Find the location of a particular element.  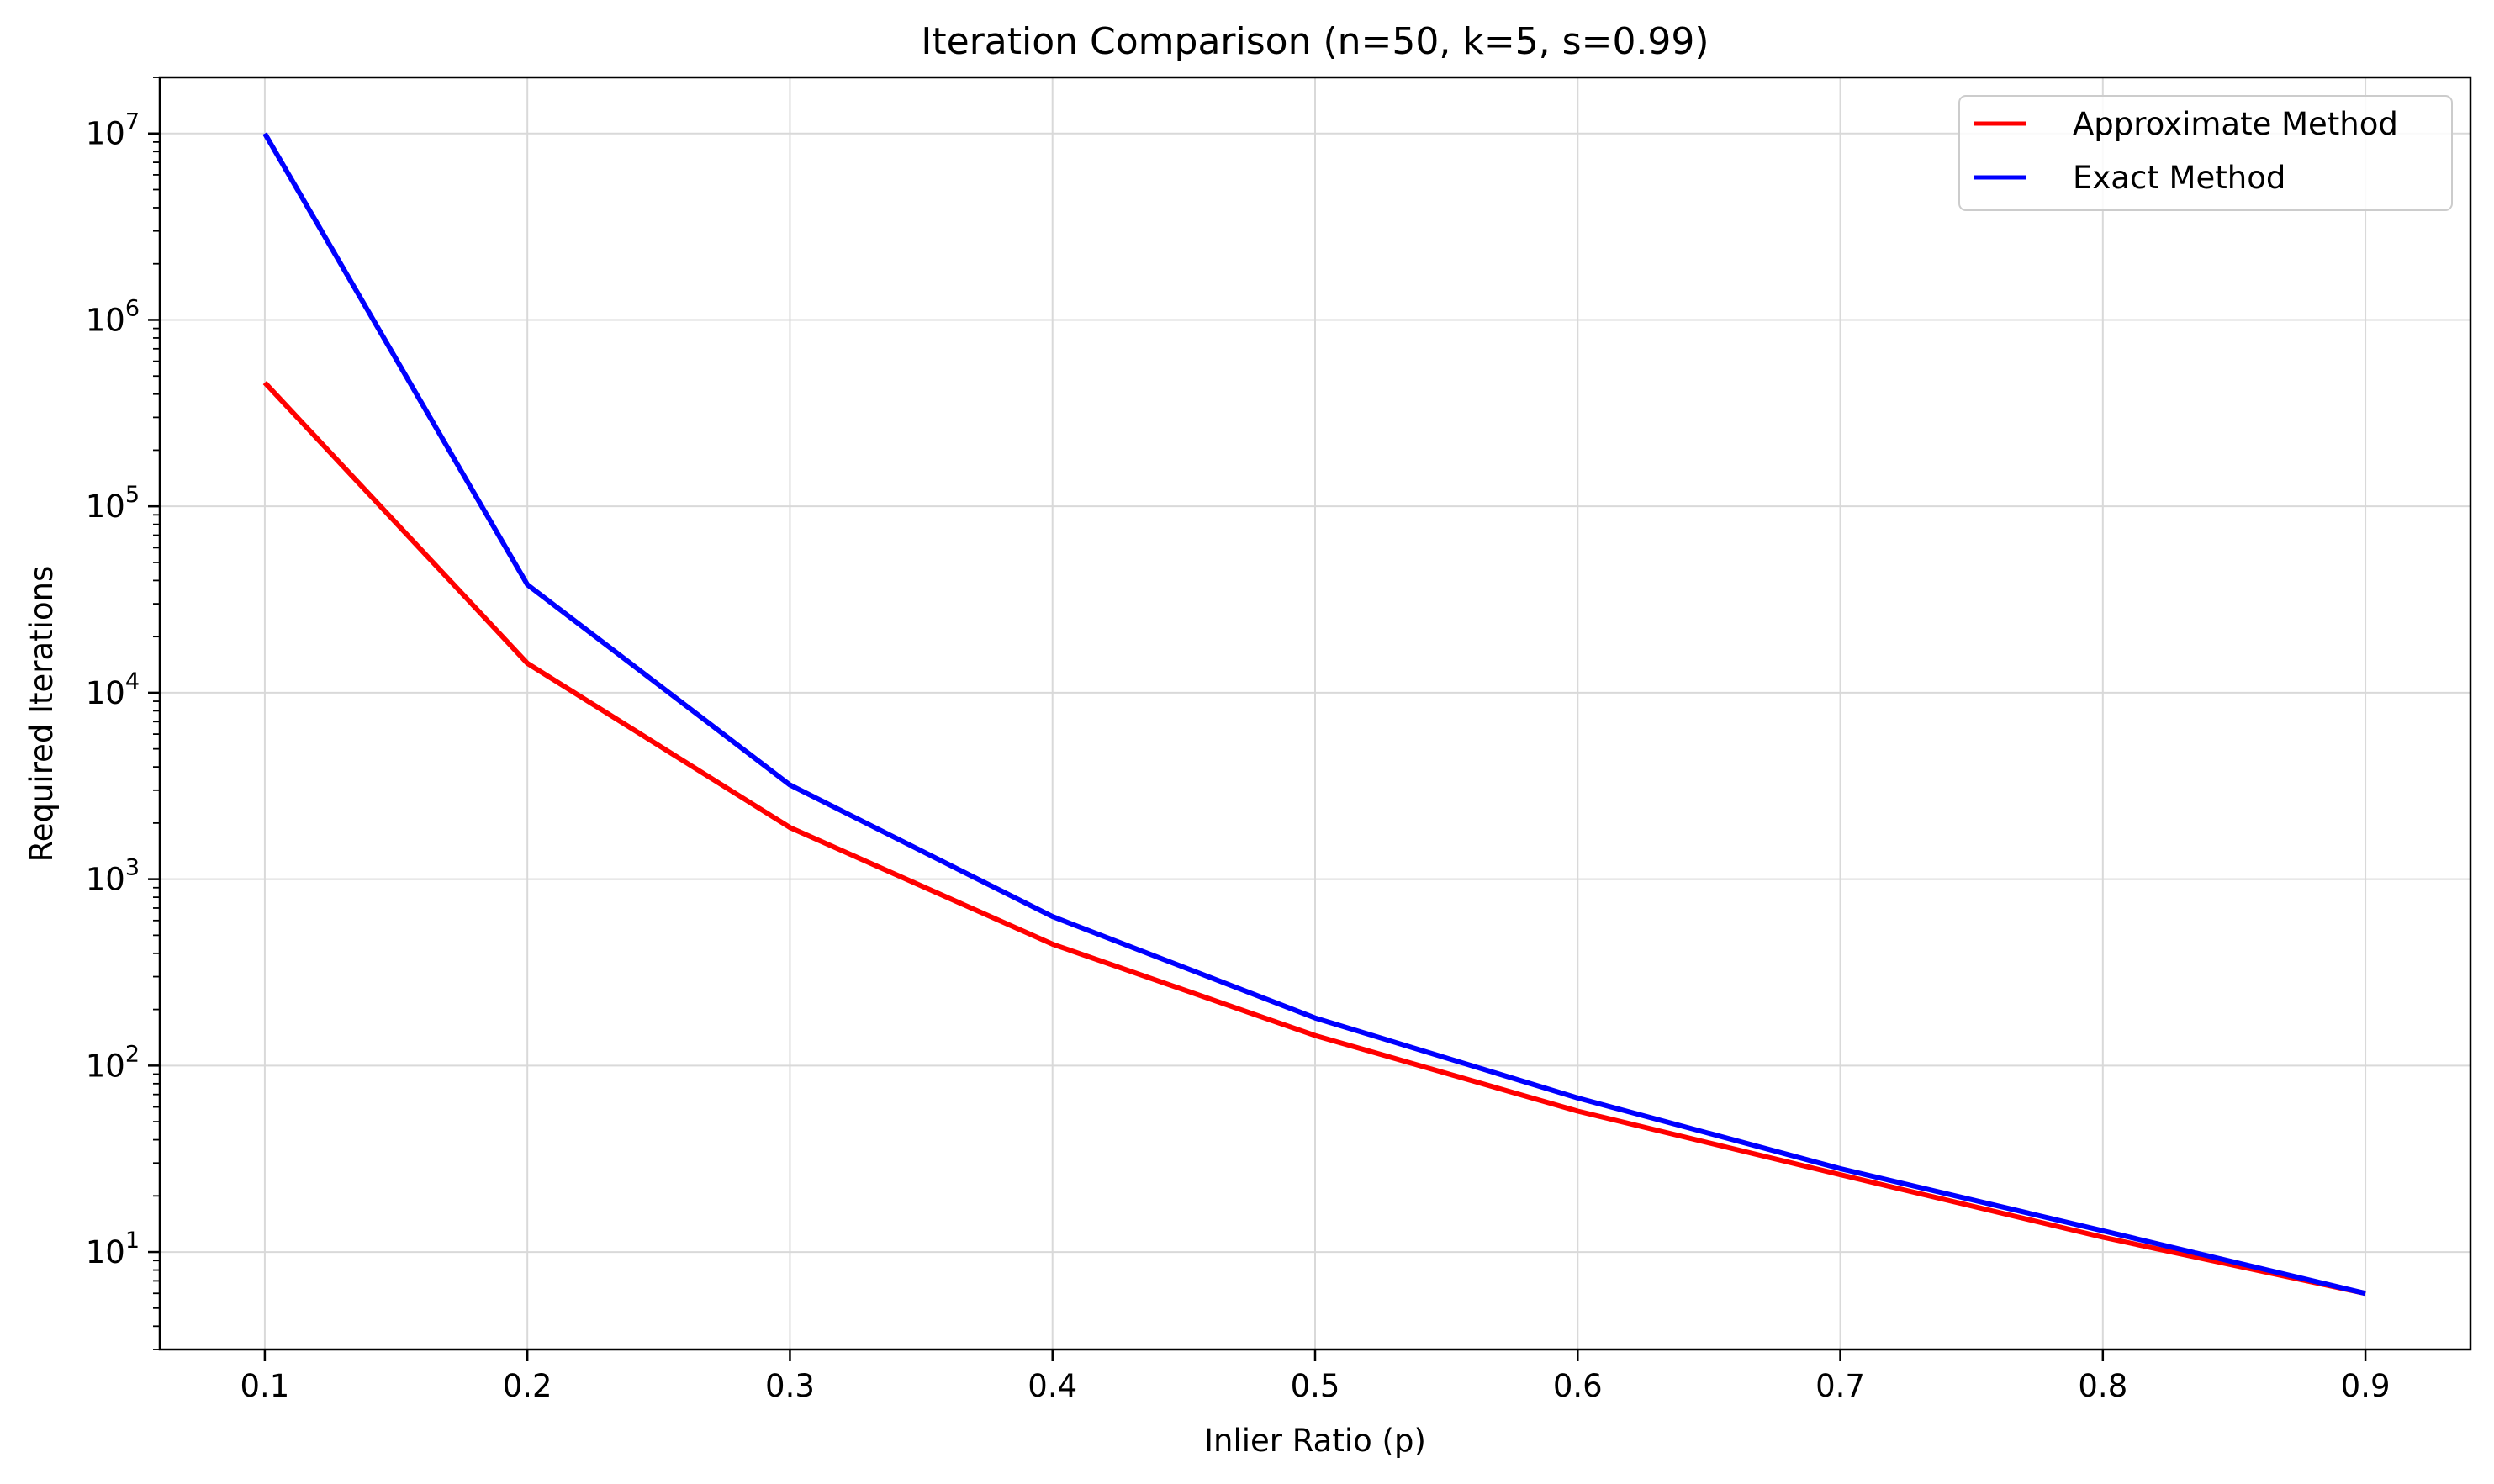

y-axis-label: Required Iterations is located at coordinates (42, 714).